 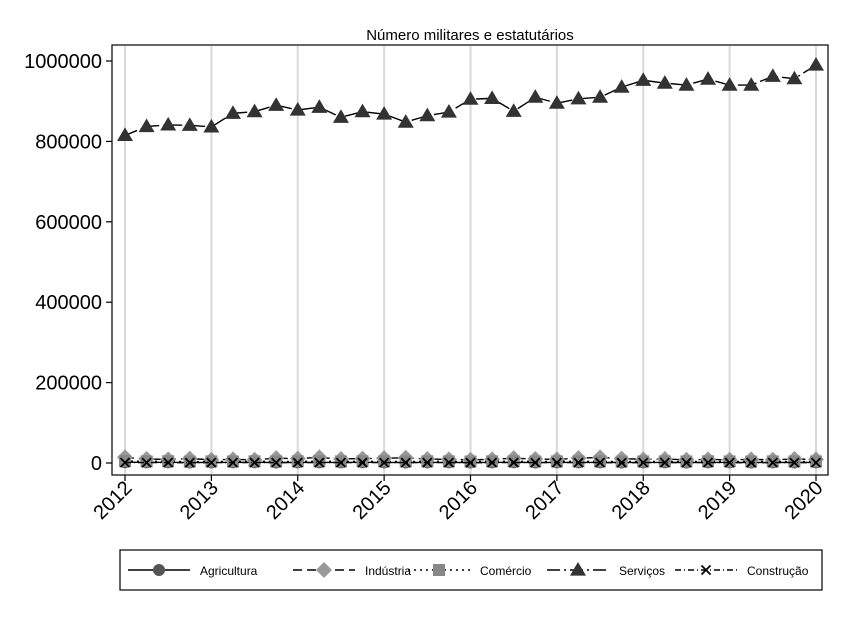 What do you see at coordinates (506, 571) in the screenshot?
I see `legend-label: Comércio` at bounding box center [506, 571].